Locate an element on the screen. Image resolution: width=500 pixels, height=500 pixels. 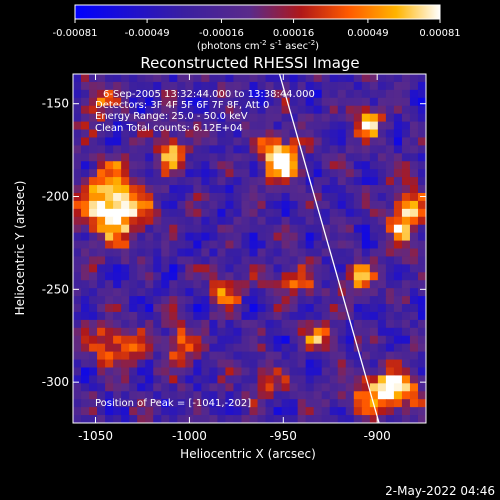
x-tick-label: -1050 is located at coordinates (95, 436).